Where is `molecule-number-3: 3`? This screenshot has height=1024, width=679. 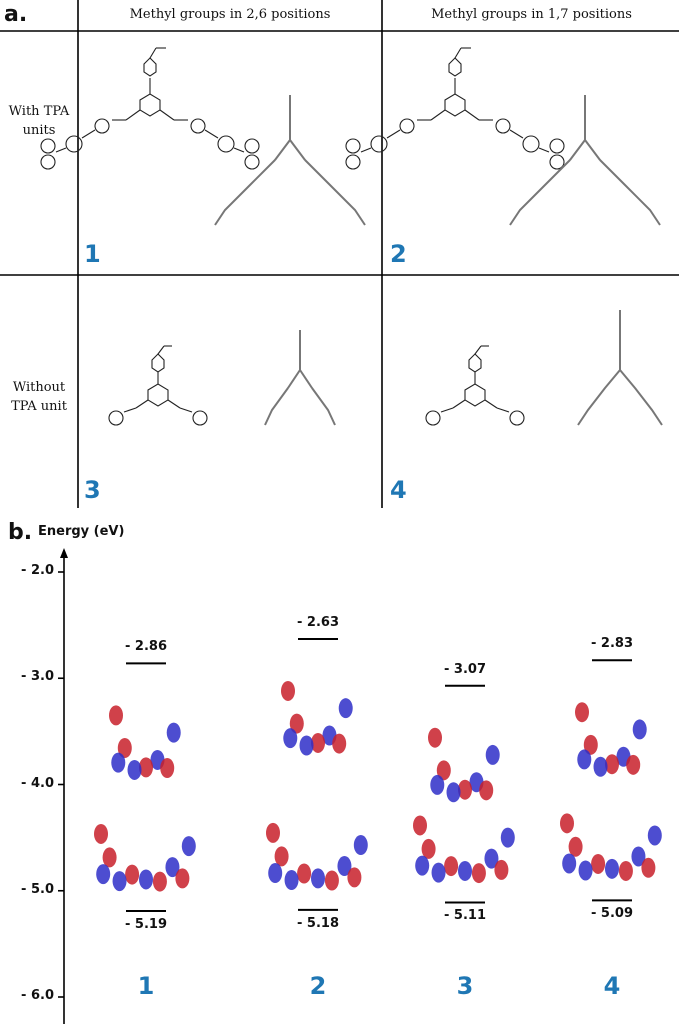
molecule-number-3: 3 is located at coordinates (465, 986).